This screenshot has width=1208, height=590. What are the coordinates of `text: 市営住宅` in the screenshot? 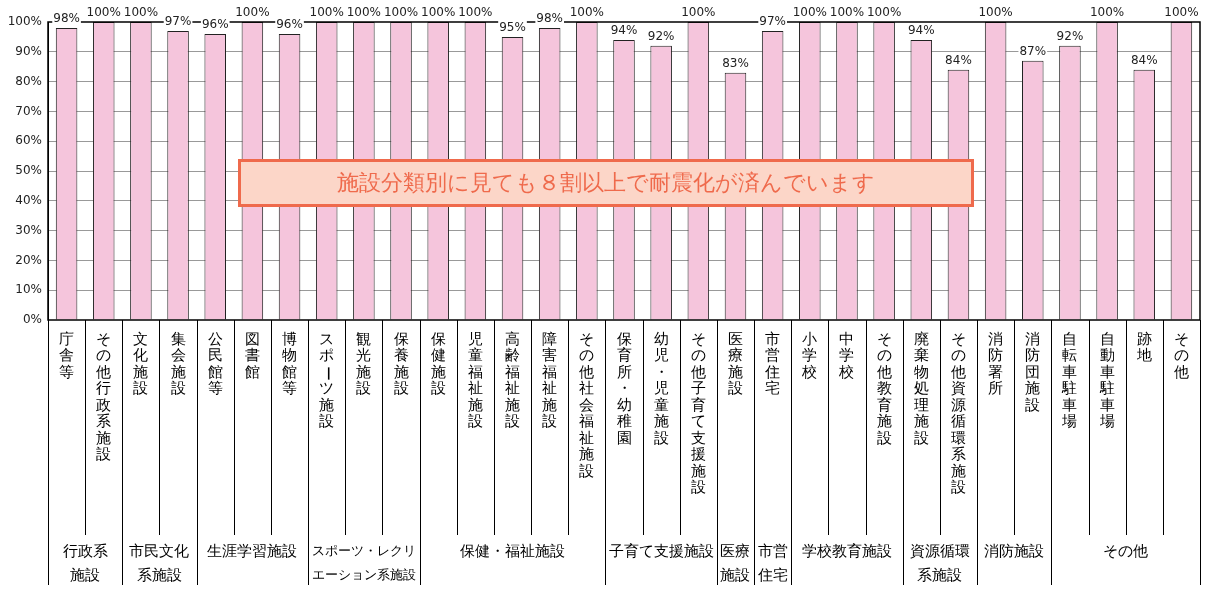 It's located at (772, 562).